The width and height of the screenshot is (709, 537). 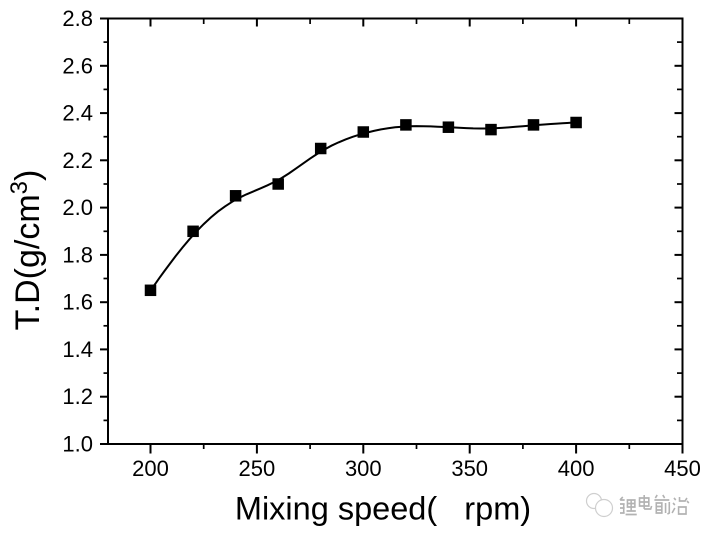 What do you see at coordinates (383, 509) in the screenshot?
I see `svg-text: Mixing speed( rpm)` at bounding box center [383, 509].